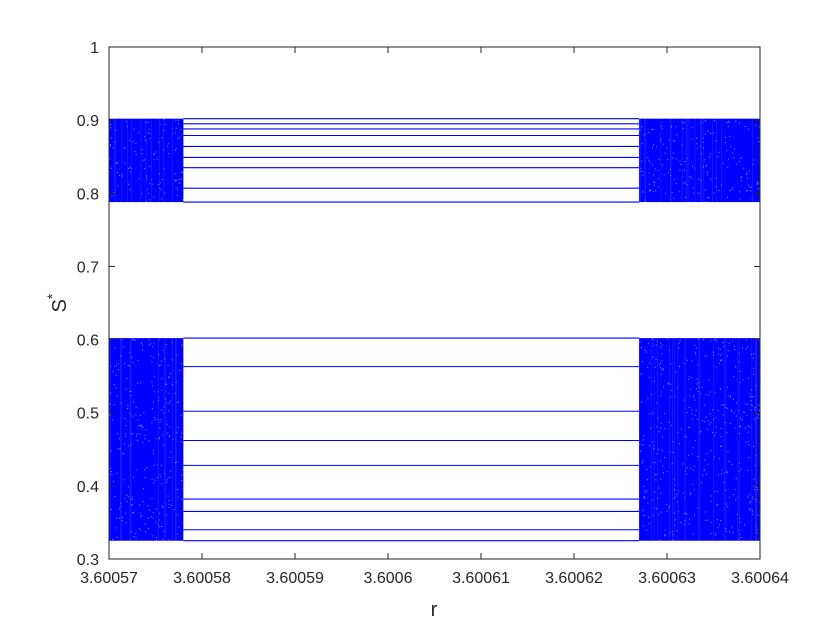 This screenshot has height=630, width=840. I want to click on y-tick-label: 0.4, so click(88, 487).